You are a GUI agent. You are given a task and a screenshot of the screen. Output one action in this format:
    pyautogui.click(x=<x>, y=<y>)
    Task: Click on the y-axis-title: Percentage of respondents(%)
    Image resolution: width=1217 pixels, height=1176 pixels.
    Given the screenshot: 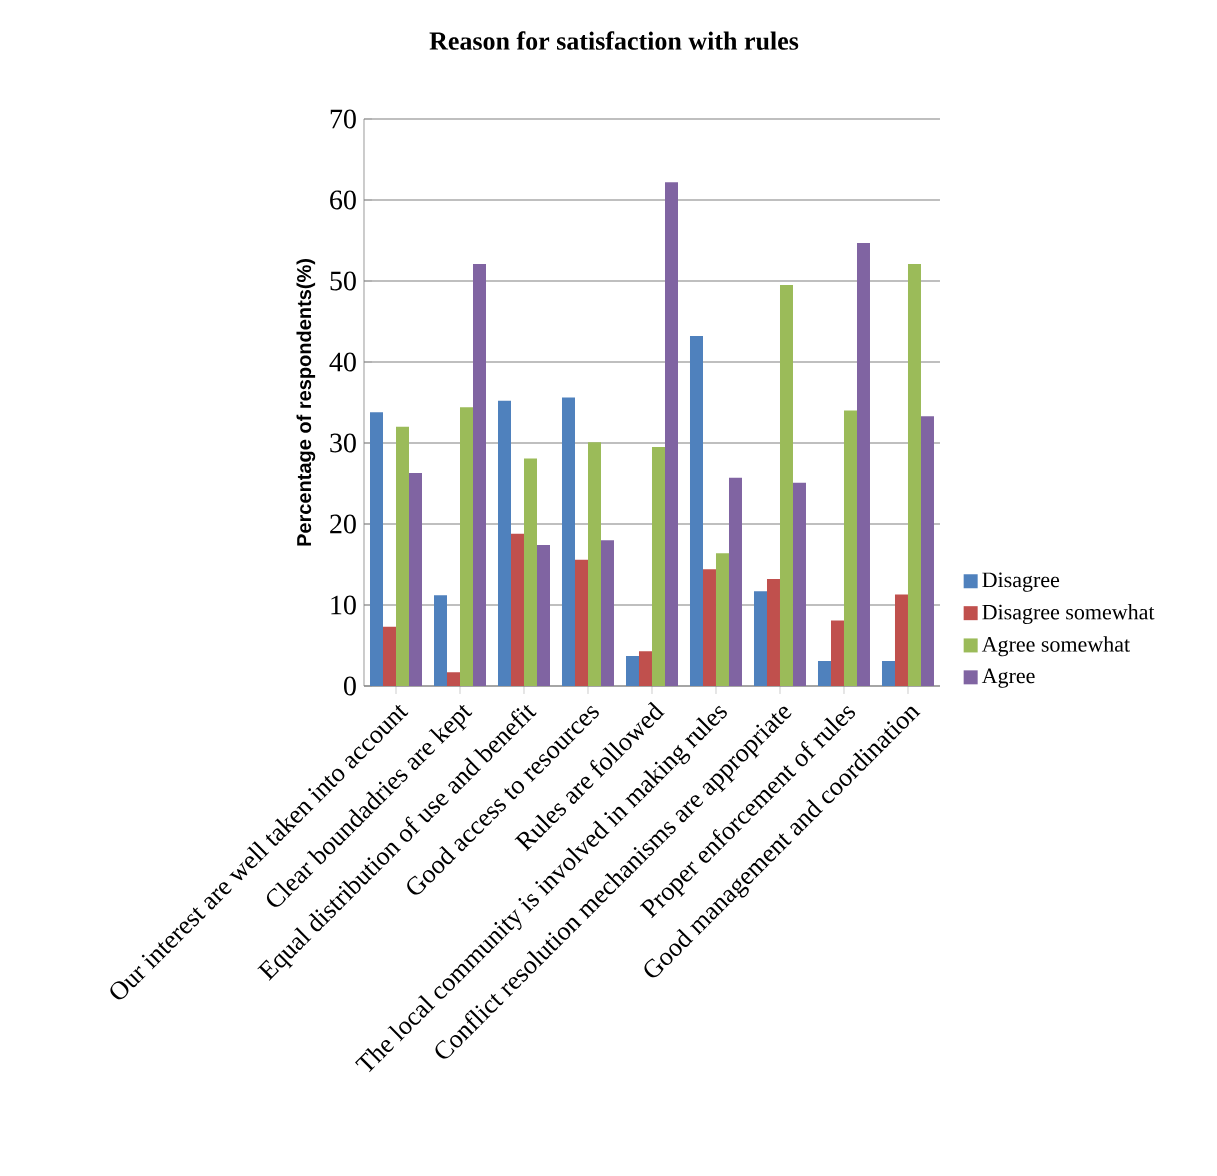 What is the action you would take?
    pyautogui.click(x=306, y=402)
    